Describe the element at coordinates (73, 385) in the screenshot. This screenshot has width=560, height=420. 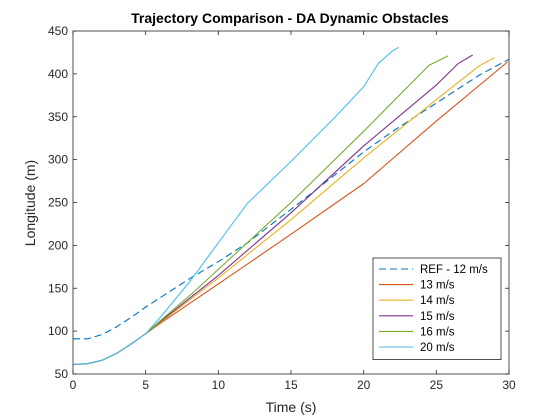
I see `x-tick-label: 0` at that location.